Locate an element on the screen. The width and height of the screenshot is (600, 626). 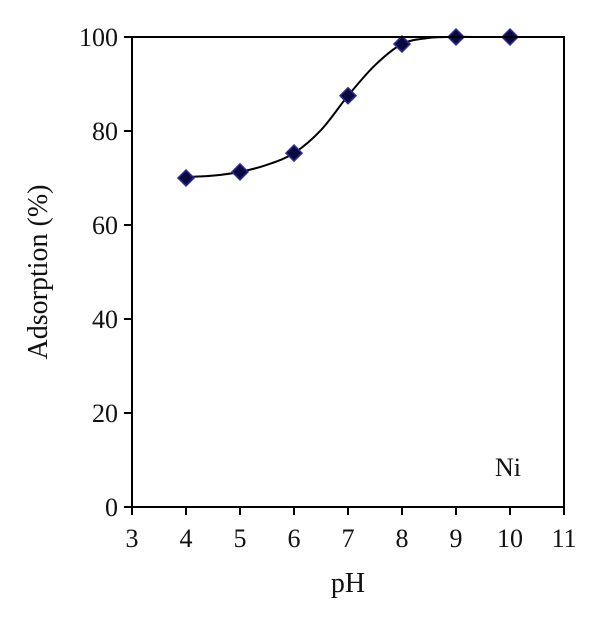
x-tick-label: 10 is located at coordinates (510, 538).